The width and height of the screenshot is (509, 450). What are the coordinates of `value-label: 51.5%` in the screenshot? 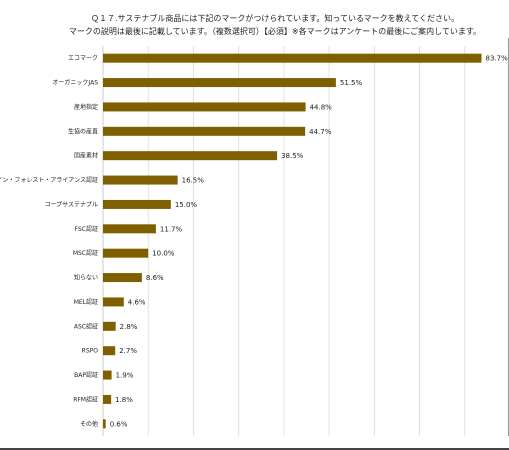 It's located at (351, 83).